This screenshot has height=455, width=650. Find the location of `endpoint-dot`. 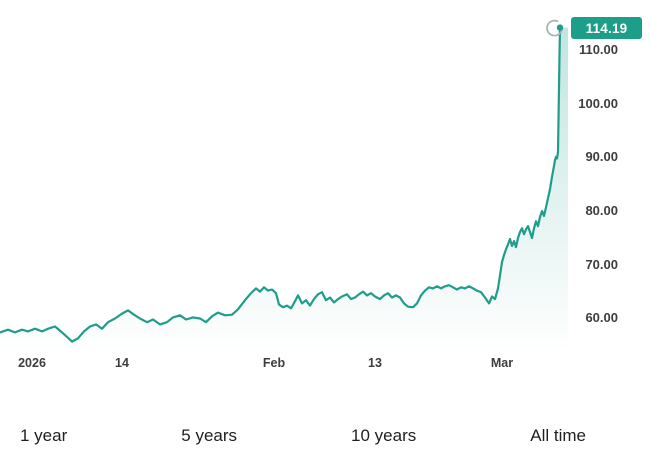

endpoint-dot is located at coordinates (560, 27).